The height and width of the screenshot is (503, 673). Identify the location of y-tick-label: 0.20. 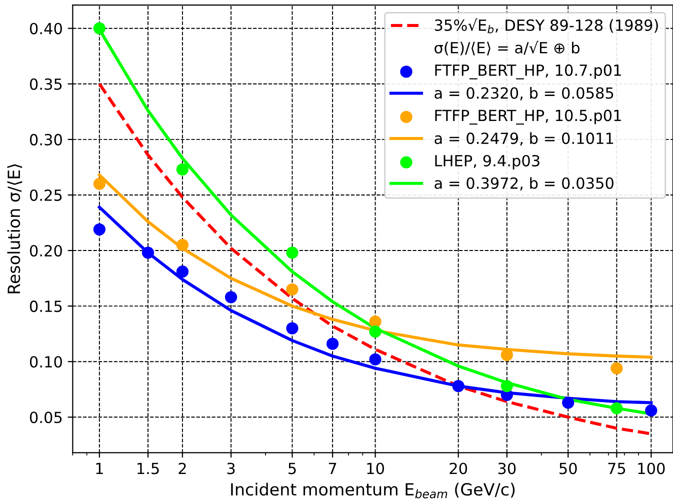
(46, 250).